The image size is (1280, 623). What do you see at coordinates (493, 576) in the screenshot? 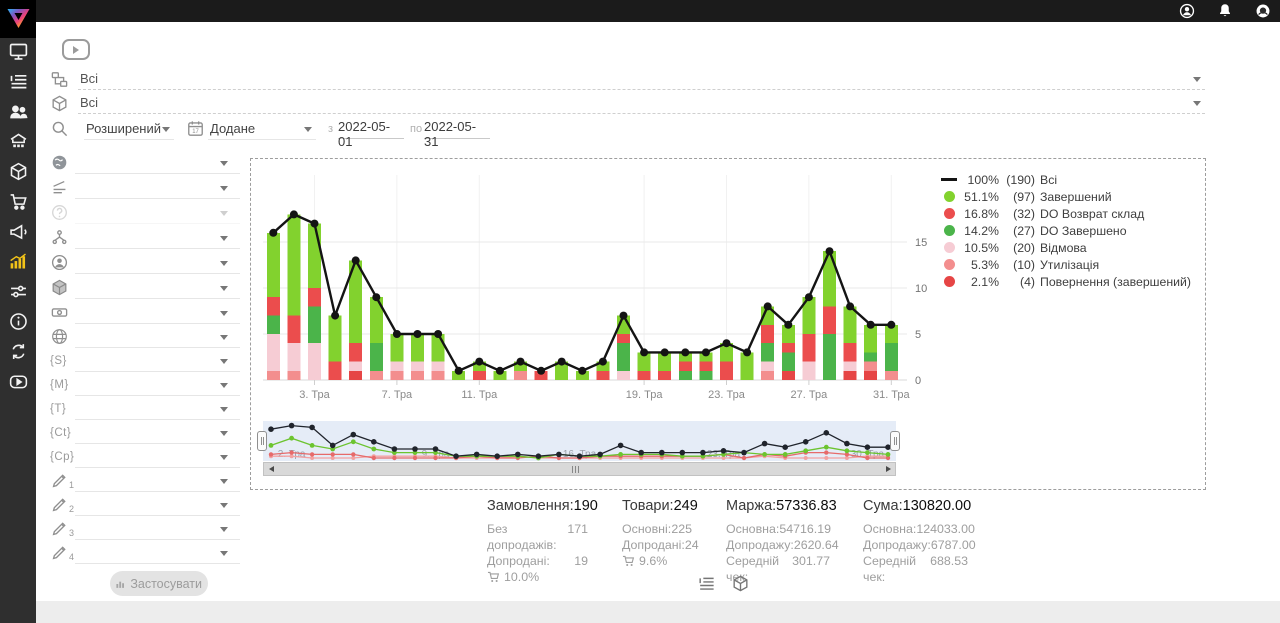
I see `cart-icon` at bounding box center [493, 576].